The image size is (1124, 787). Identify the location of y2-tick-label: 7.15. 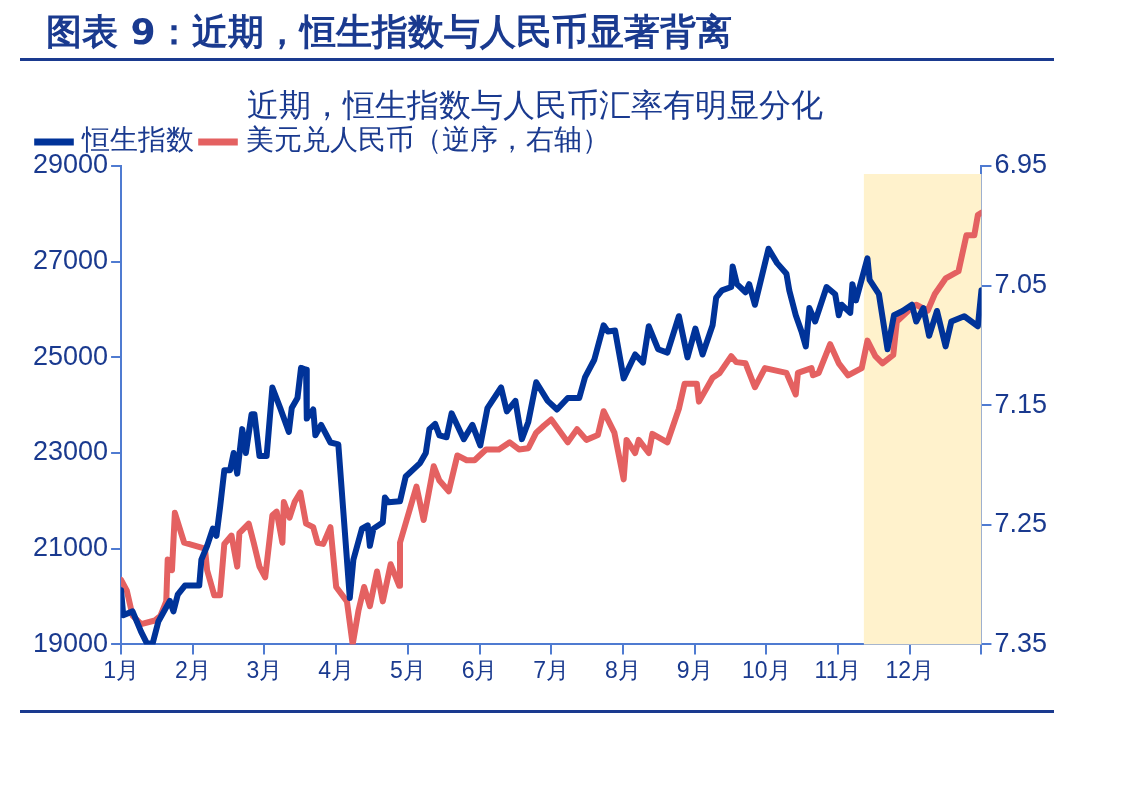
(1021, 403).